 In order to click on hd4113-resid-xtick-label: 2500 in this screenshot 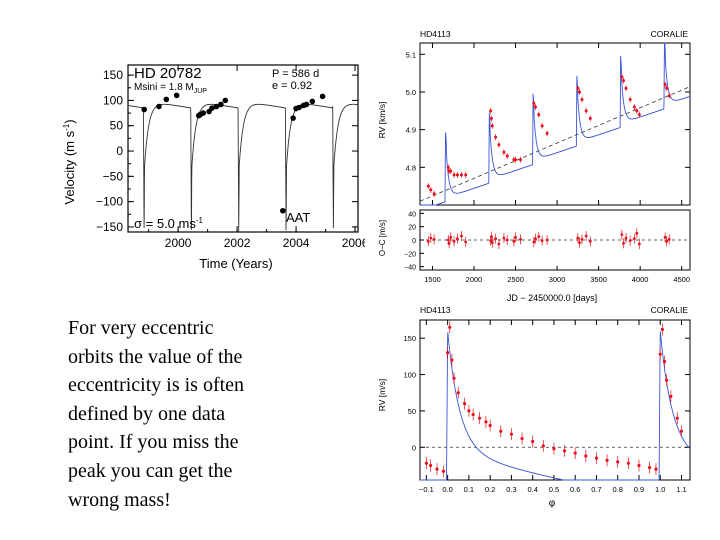, I will do `click(515, 279)`.